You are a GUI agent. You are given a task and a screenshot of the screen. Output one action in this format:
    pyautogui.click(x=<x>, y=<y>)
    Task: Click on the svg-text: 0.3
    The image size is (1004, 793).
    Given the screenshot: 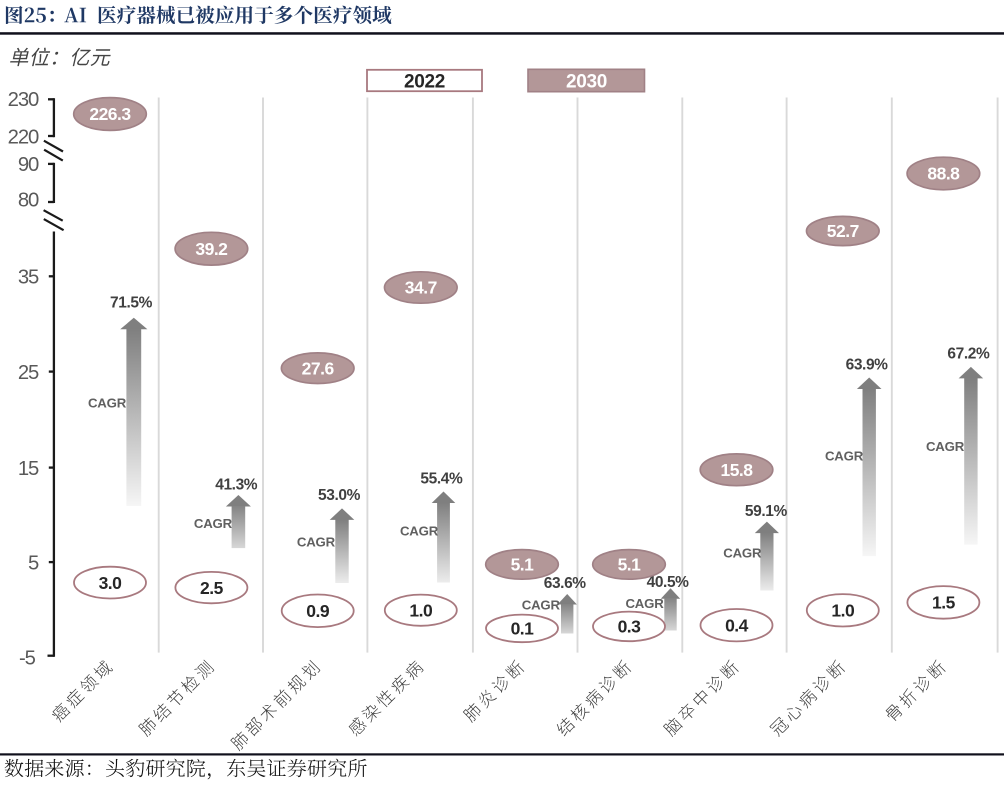 What is the action you would take?
    pyautogui.click(x=630, y=627)
    